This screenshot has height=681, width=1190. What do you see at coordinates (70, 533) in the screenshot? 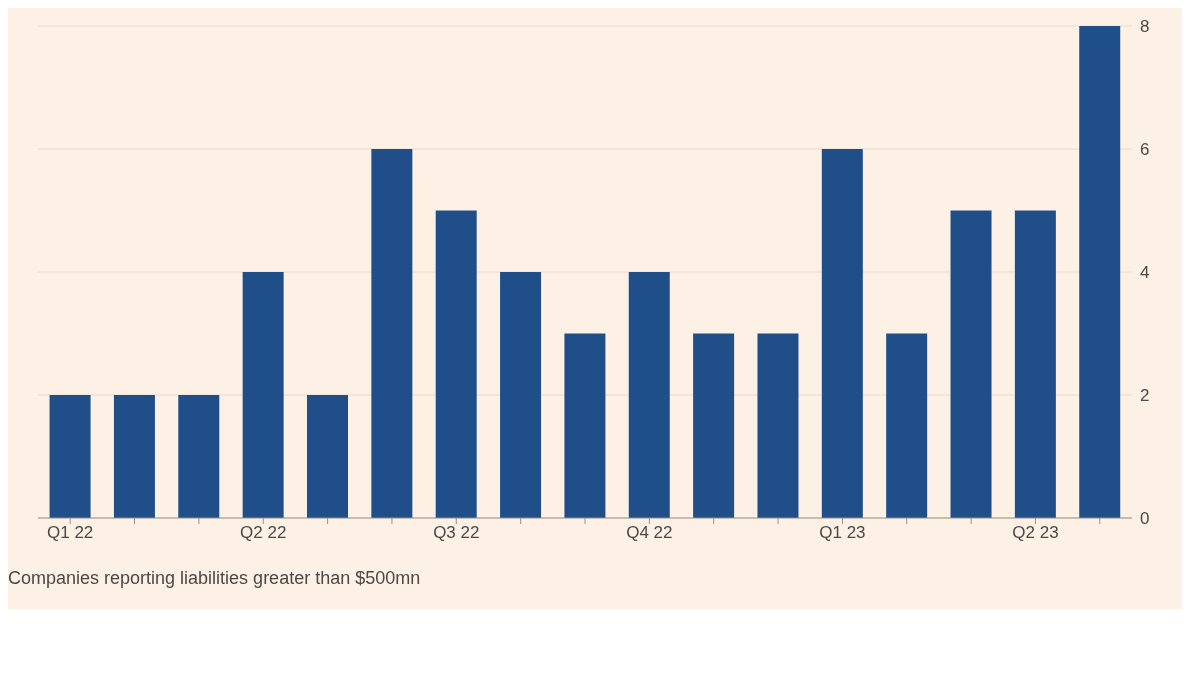
I see `x-tick-label: Q1 22` at bounding box center [70, 533].